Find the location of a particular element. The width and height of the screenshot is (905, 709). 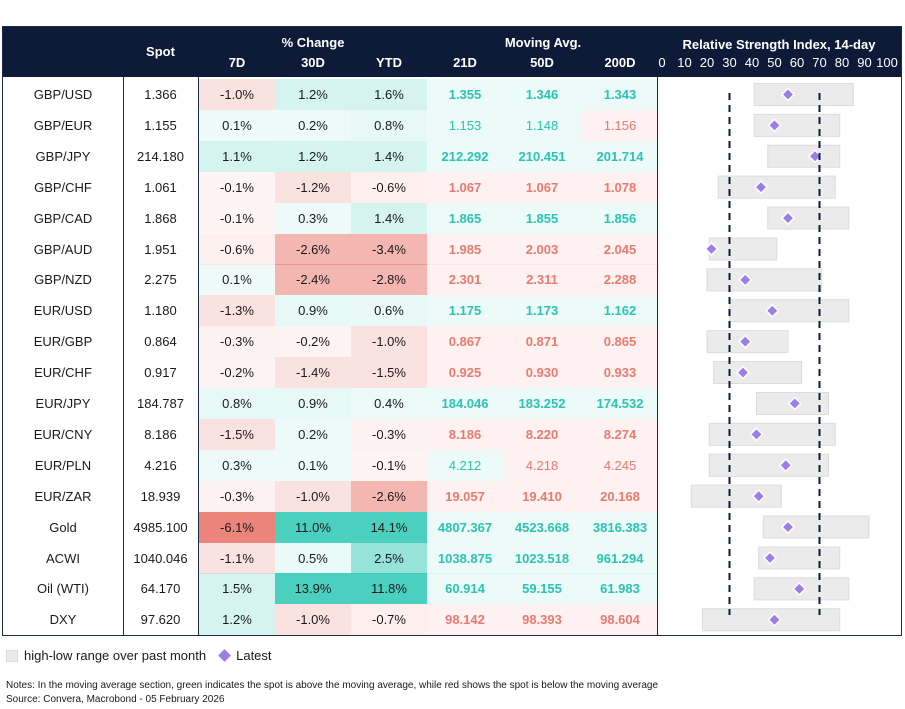

row-pair-label: GBP/EUR is located at coordinates (63, 125).